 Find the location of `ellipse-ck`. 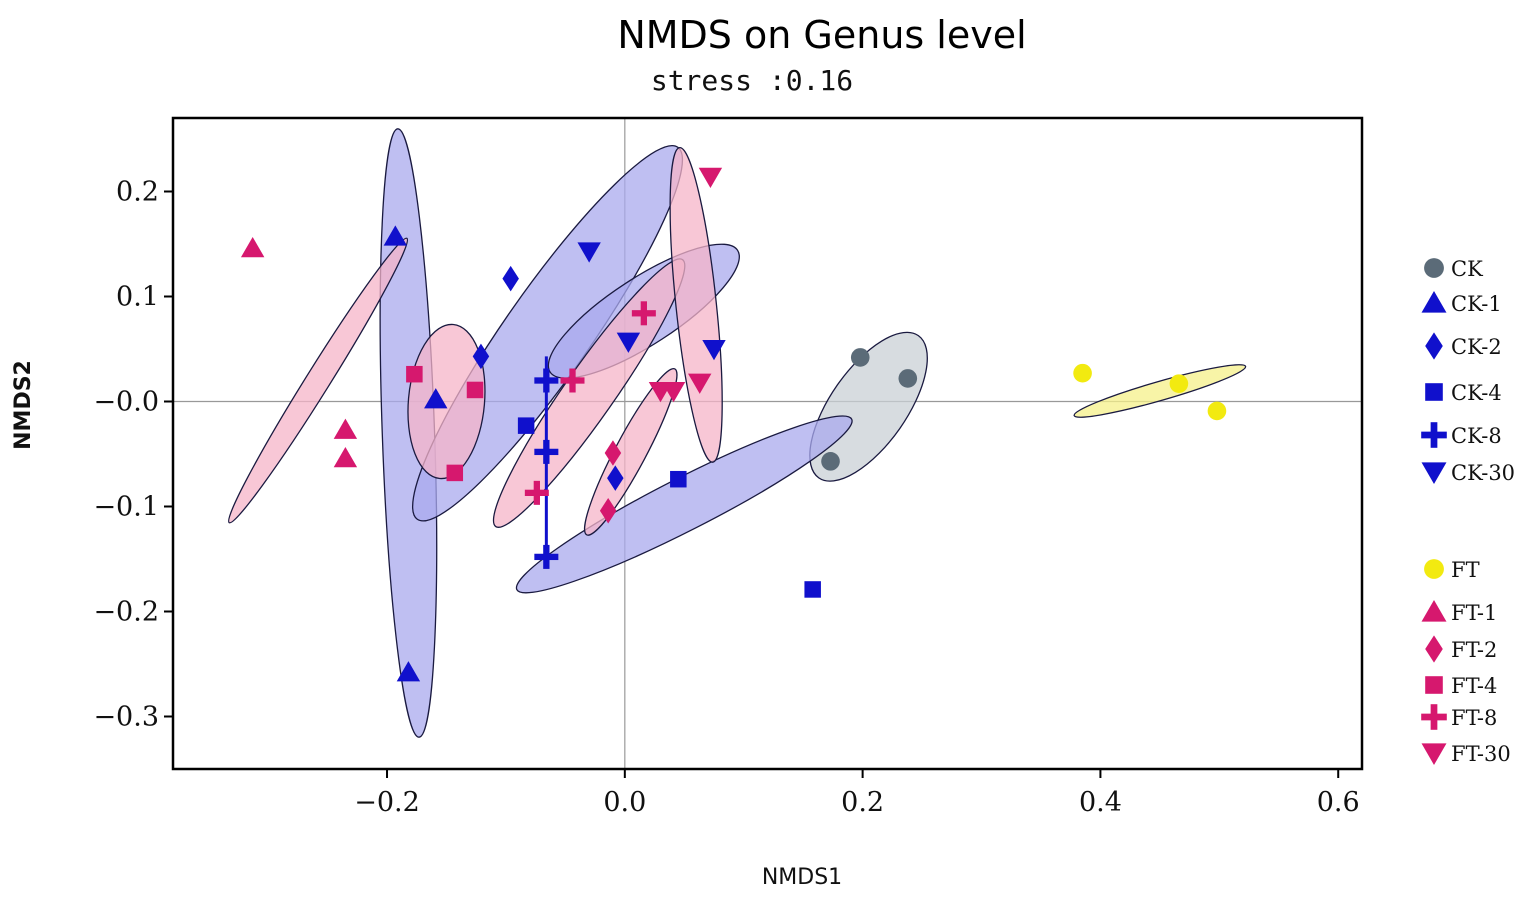

ellipse-ck is located at coordinates (868, 406).